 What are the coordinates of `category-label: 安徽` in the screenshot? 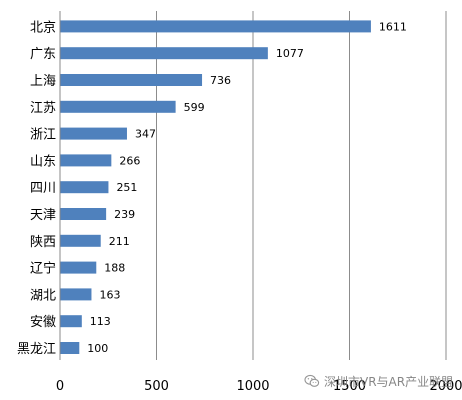 It's located at (43, 322).